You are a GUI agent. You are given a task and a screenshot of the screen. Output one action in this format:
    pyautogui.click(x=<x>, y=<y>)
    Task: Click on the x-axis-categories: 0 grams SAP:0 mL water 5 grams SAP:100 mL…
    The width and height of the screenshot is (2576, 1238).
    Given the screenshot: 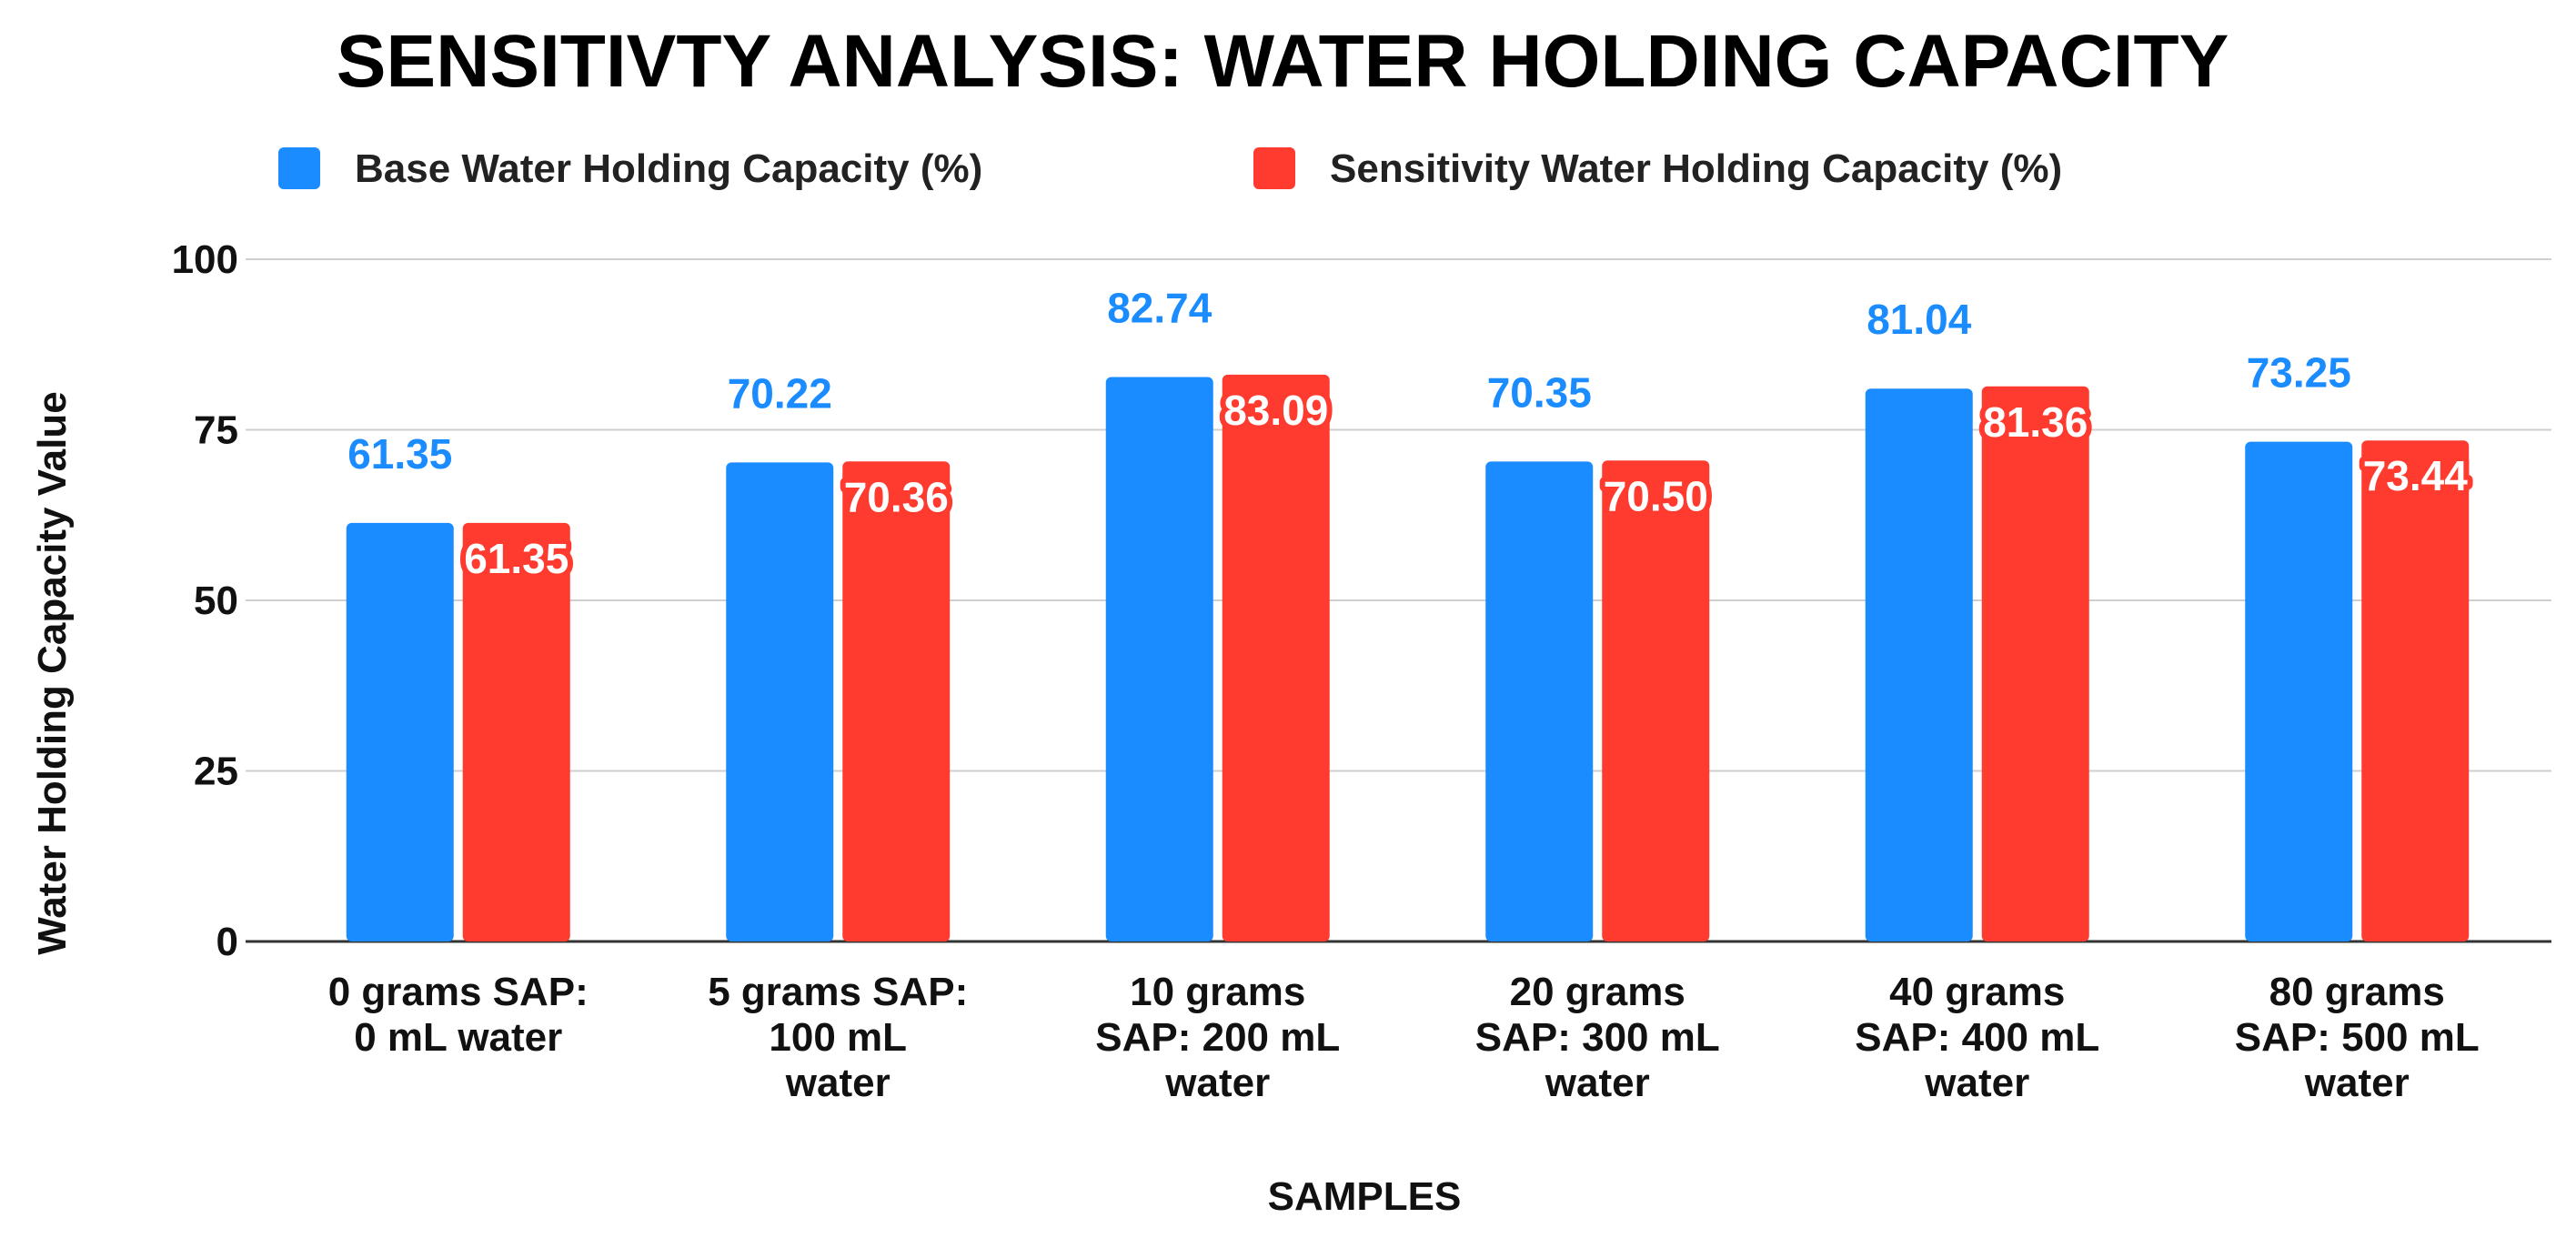 What is the action you would take?
    pyautogui.click(x=1404, y=1037)
    